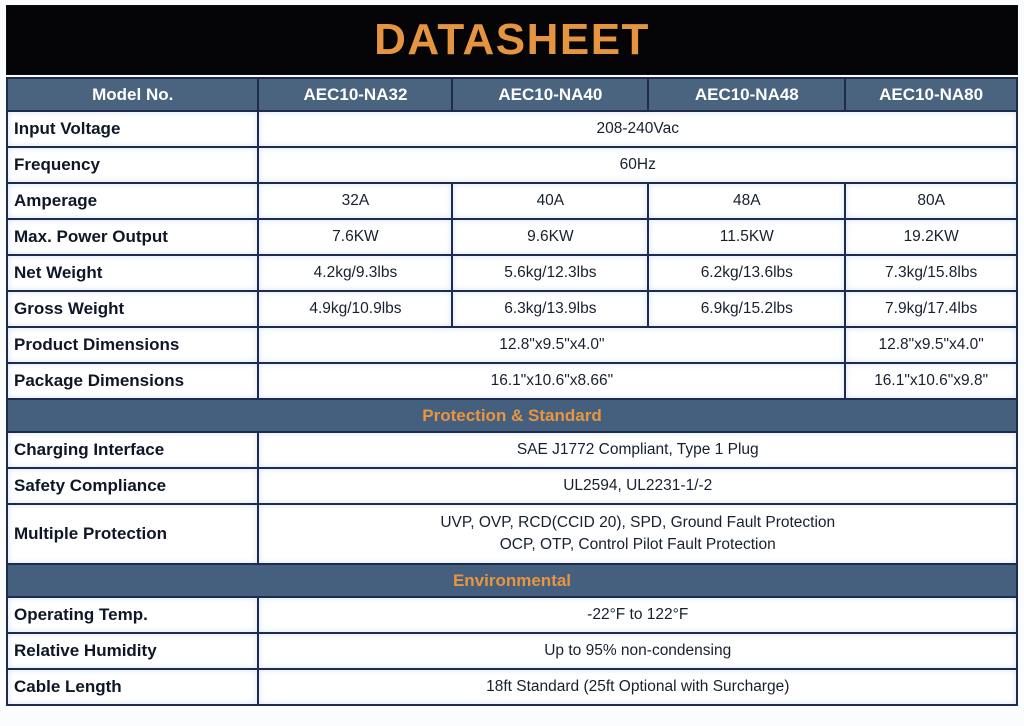 This screenshot has width=1024, height=726. Describe the element at coordinates (132, 615) in the screenshot. I see `row-label: Operating Temp.` at that location.